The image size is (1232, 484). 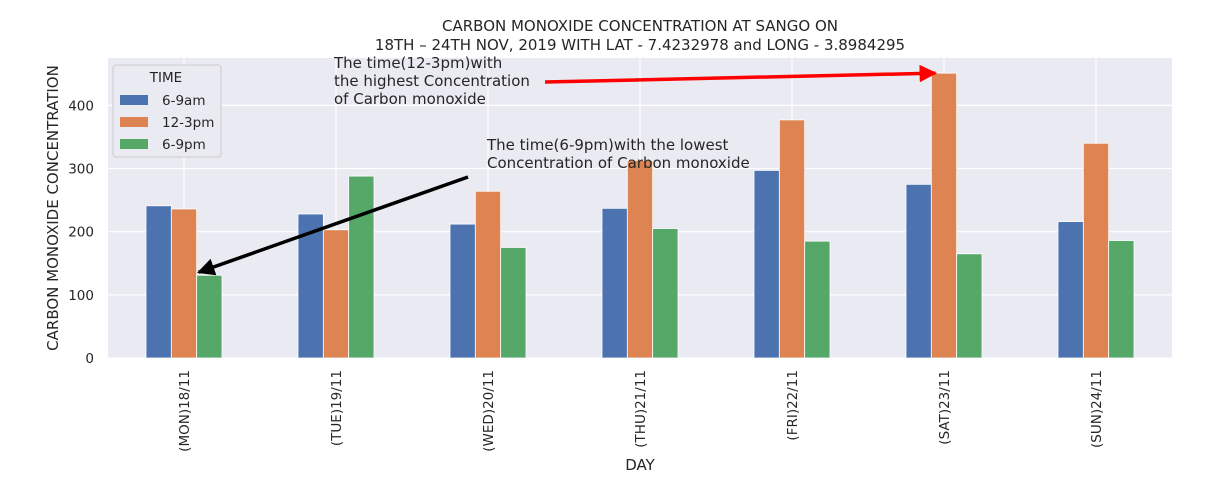 I want to click on legend-swatch-6-9am, so click(x=134, y=100).